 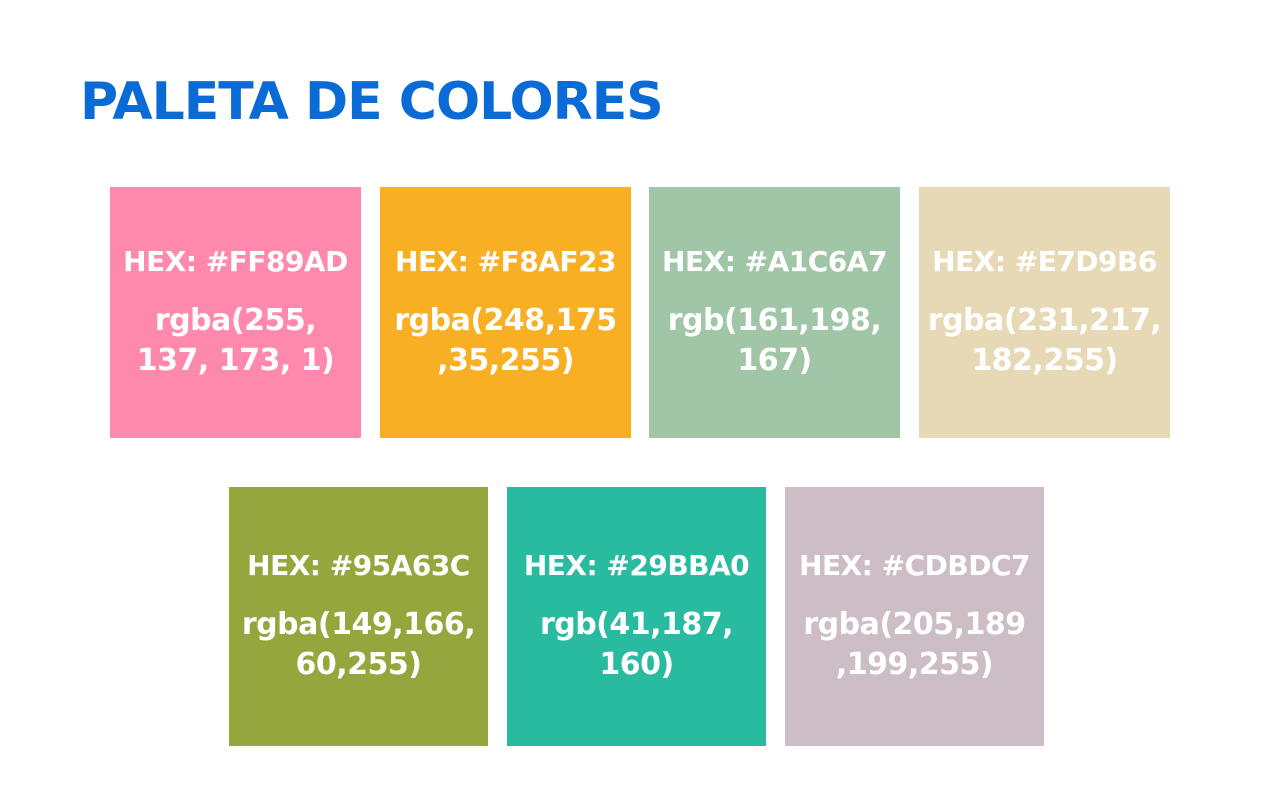 I want to click on swatch-hex-label: HEX: #A1C6A7, so click(x=774, y=261).